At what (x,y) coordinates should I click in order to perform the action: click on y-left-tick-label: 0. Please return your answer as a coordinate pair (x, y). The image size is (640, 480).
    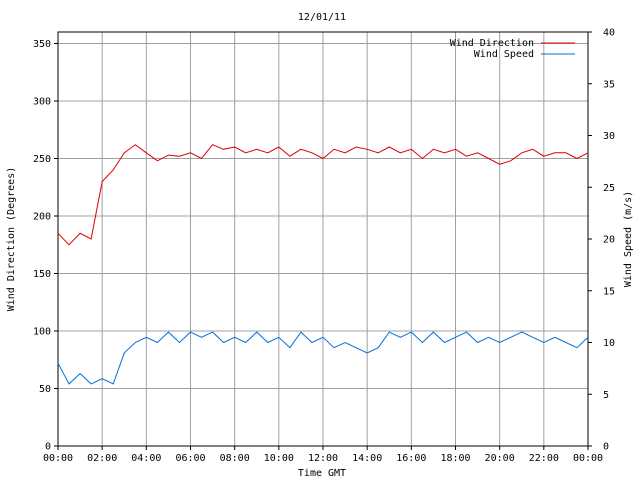
    Looking at the image, I should click on (48, 447).